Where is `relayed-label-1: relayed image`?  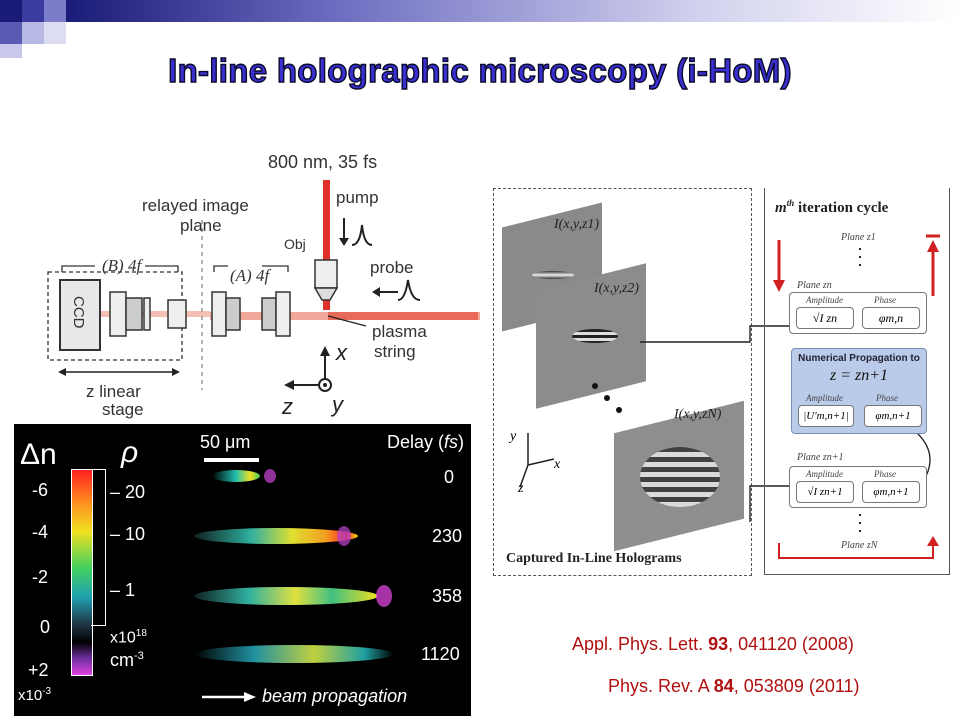 relayed-label-1: relayed image is located at coordinates (195, 205).